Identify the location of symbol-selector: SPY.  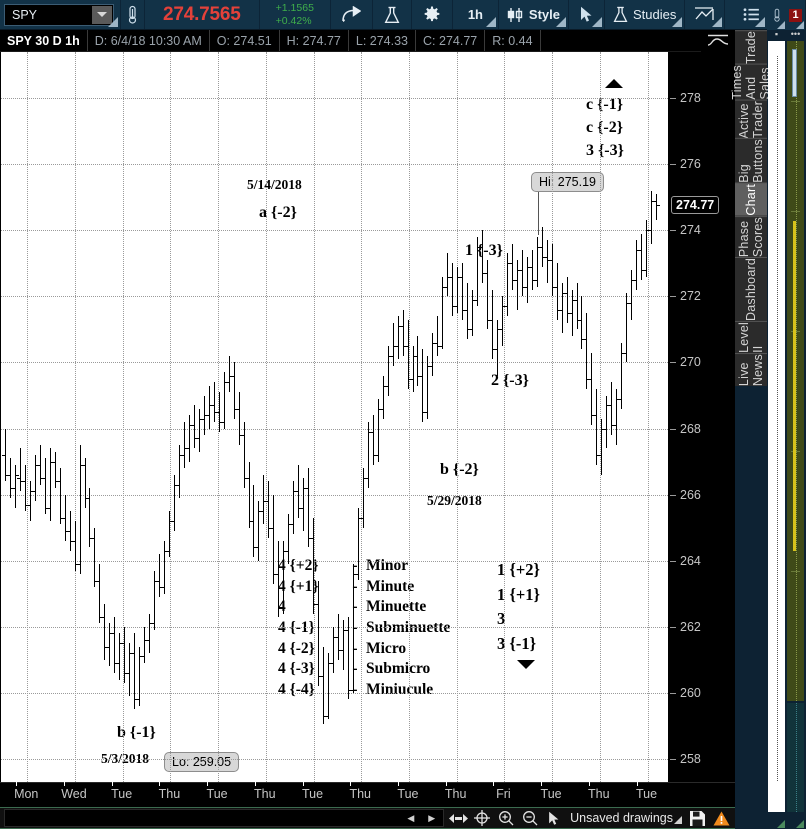
(60, 14).